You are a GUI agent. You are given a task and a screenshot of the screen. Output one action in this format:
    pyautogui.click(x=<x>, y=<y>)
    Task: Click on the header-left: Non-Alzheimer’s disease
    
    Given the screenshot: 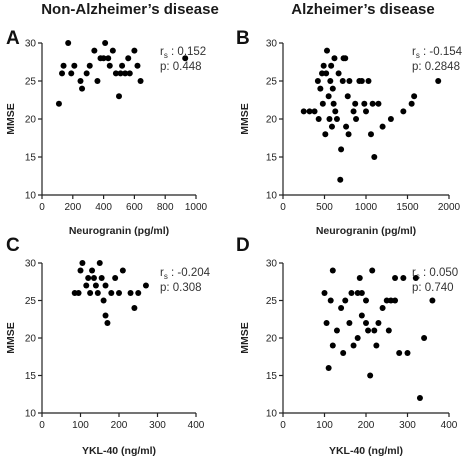 What is the action you would take?
    pyautogui.click(x=130, y=9)
    